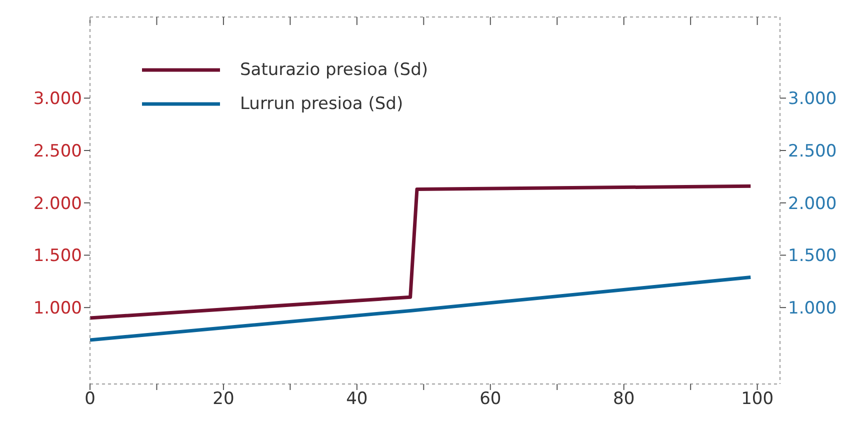 The height and width of the screenshot is (427, 858). I want to click on y2-tick-label: 2.500, so click(812, 152).